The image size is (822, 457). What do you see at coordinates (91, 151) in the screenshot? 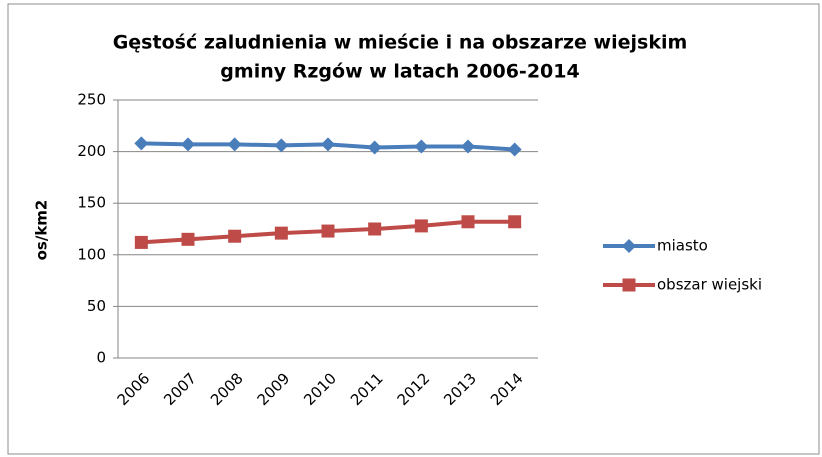
I see `y-tick-label: 200` at bounding box center [91, 151].